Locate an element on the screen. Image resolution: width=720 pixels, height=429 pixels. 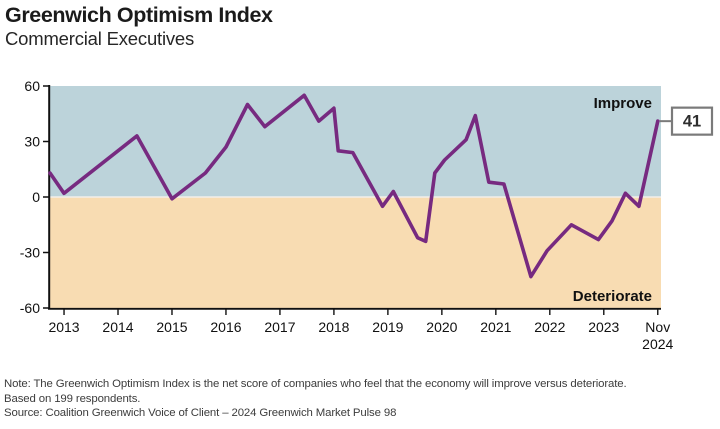
x-tick-label: 2013 is located at coordinates (63, 327).